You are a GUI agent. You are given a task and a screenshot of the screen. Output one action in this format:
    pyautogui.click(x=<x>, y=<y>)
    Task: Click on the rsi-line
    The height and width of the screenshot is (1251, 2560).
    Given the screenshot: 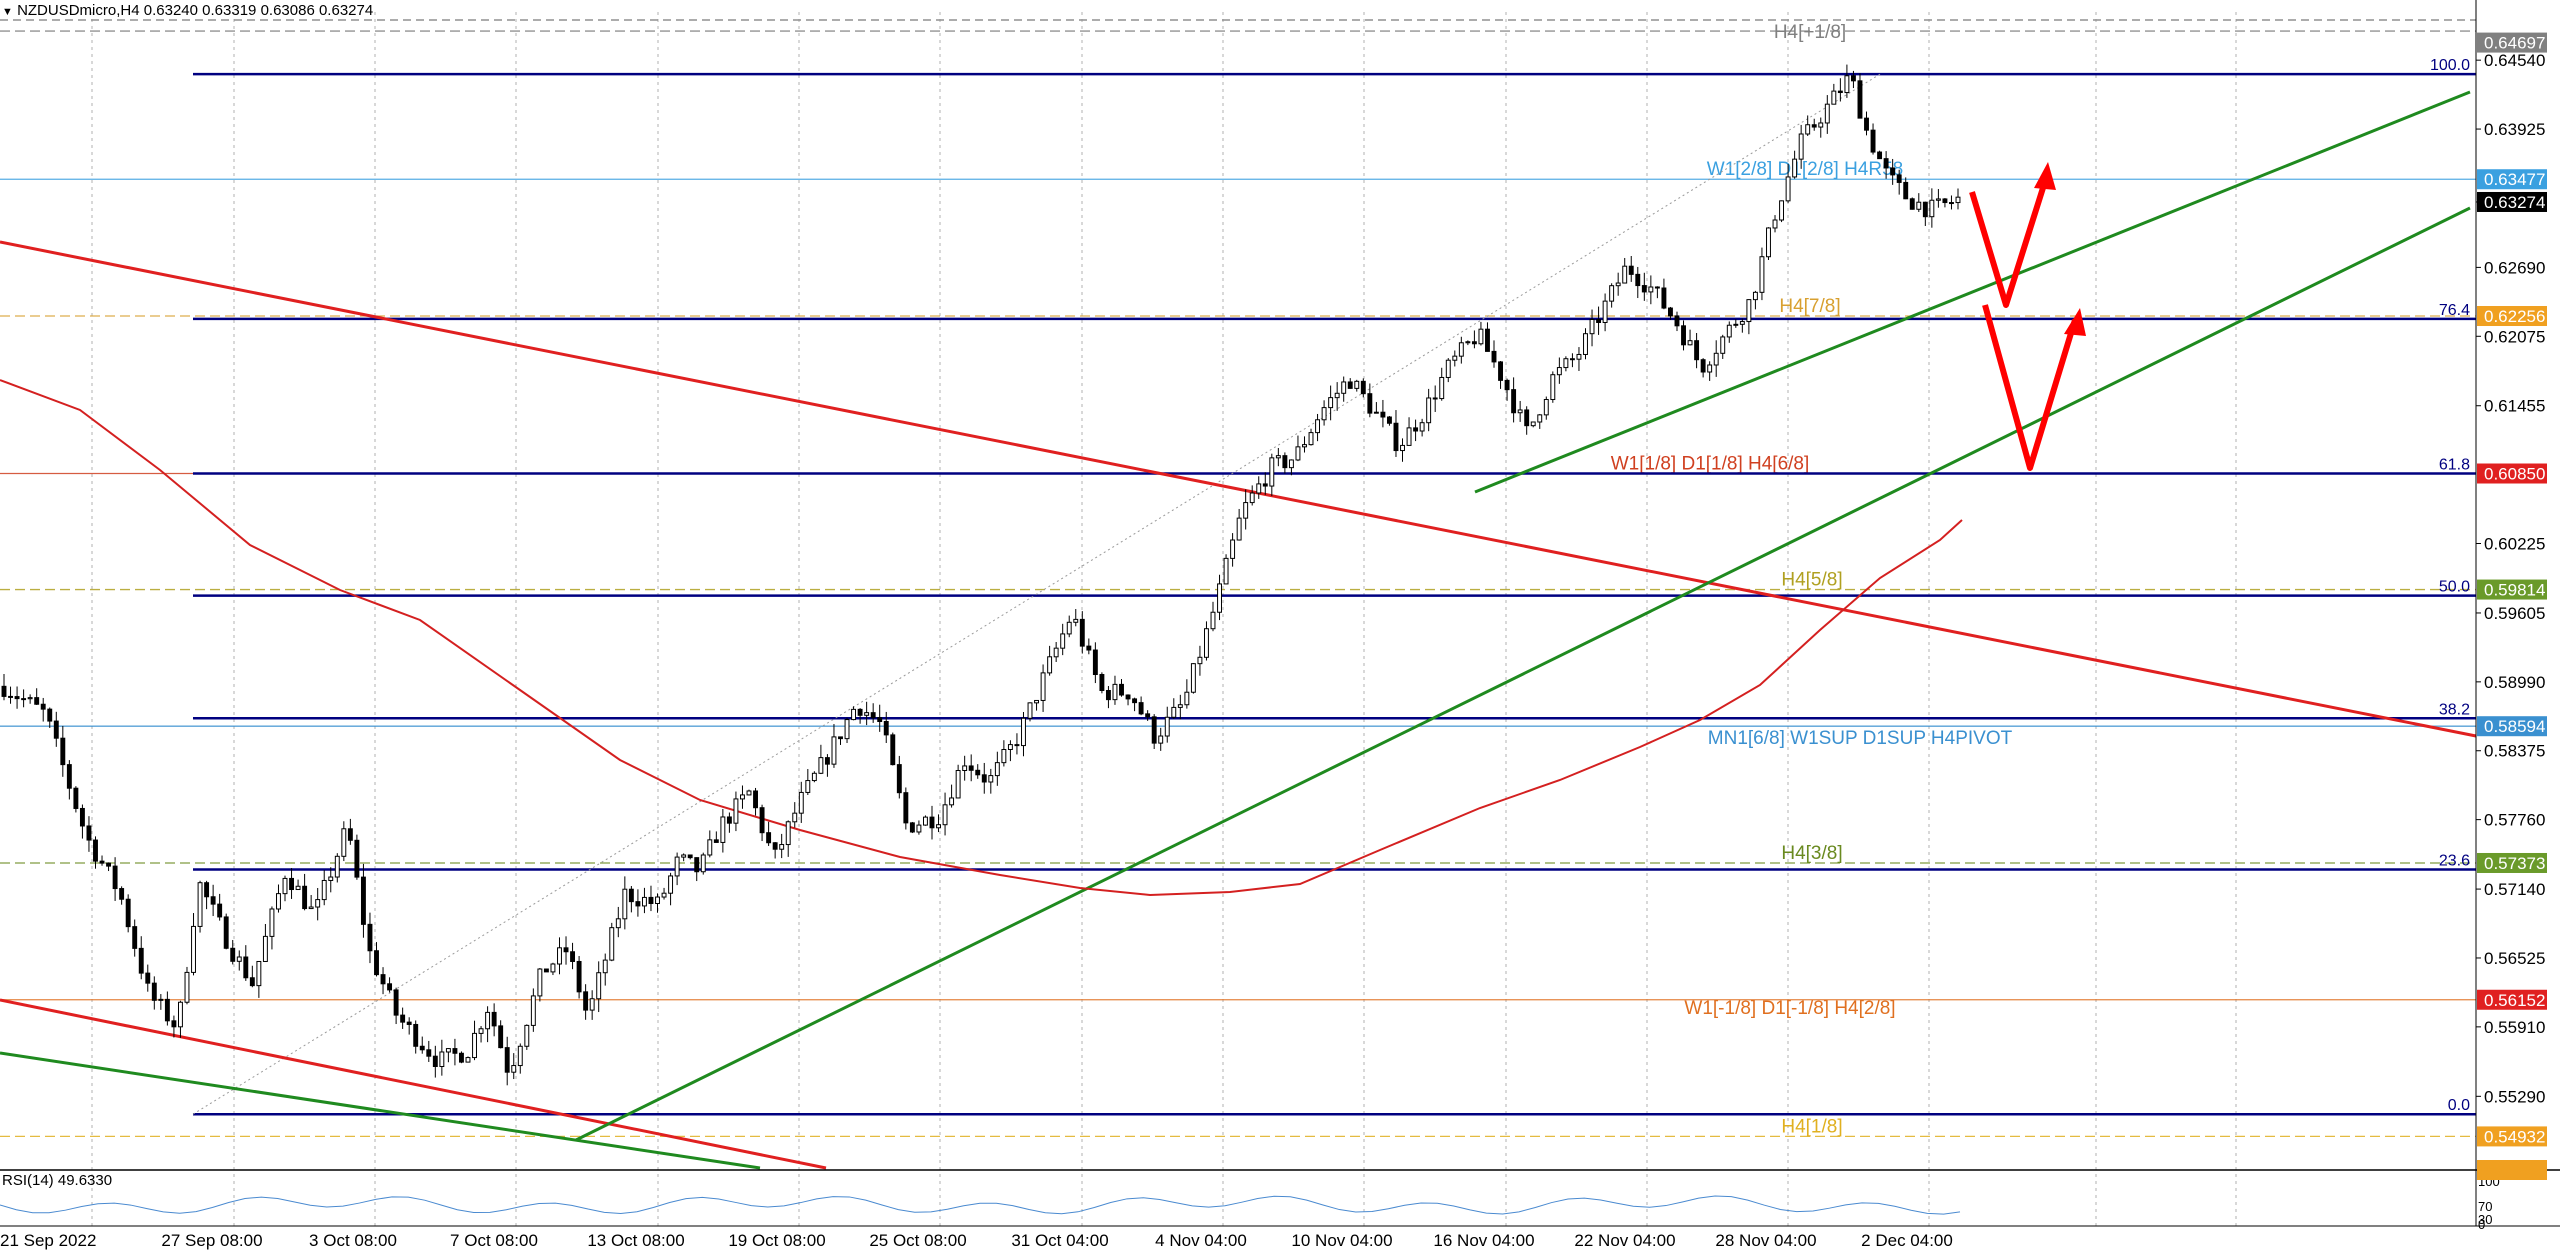 What is the action you would take?
    pyautogui.click(x=980, y=1205)
    